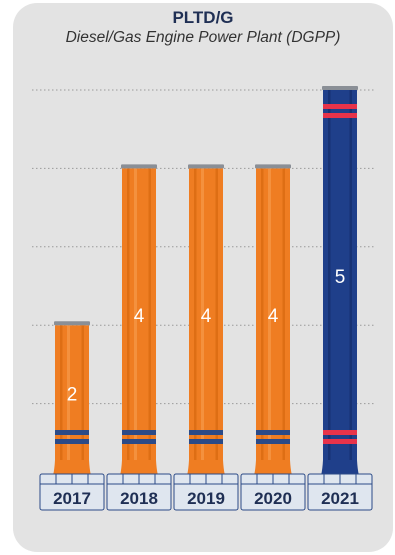 Image resolution: width=395 pixels, height=555 pixels. What do you see at coordinates (206, 316) in the screenshot?
I see `value-label-2019: 4` at bounding box center [206, 316].